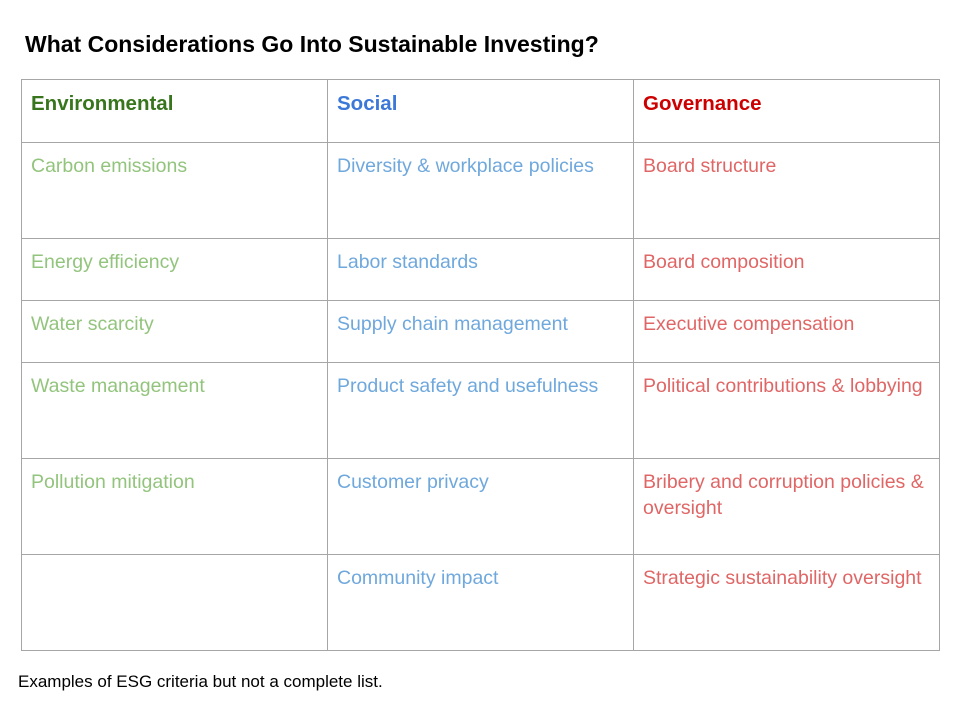 The image size is (960, 720). Describe the element at coordinates (786, 331) in the screenshot. I see `cell-governance: Executive compensation` at that location.